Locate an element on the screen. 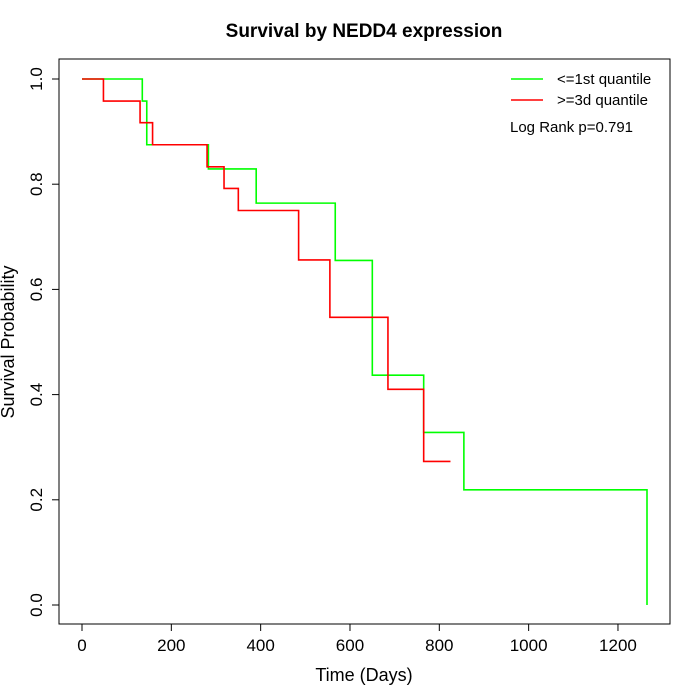 The width and height of the screenshot is (700, 700). y-tick-label: 0.6 is located at coordinates (36, 290).